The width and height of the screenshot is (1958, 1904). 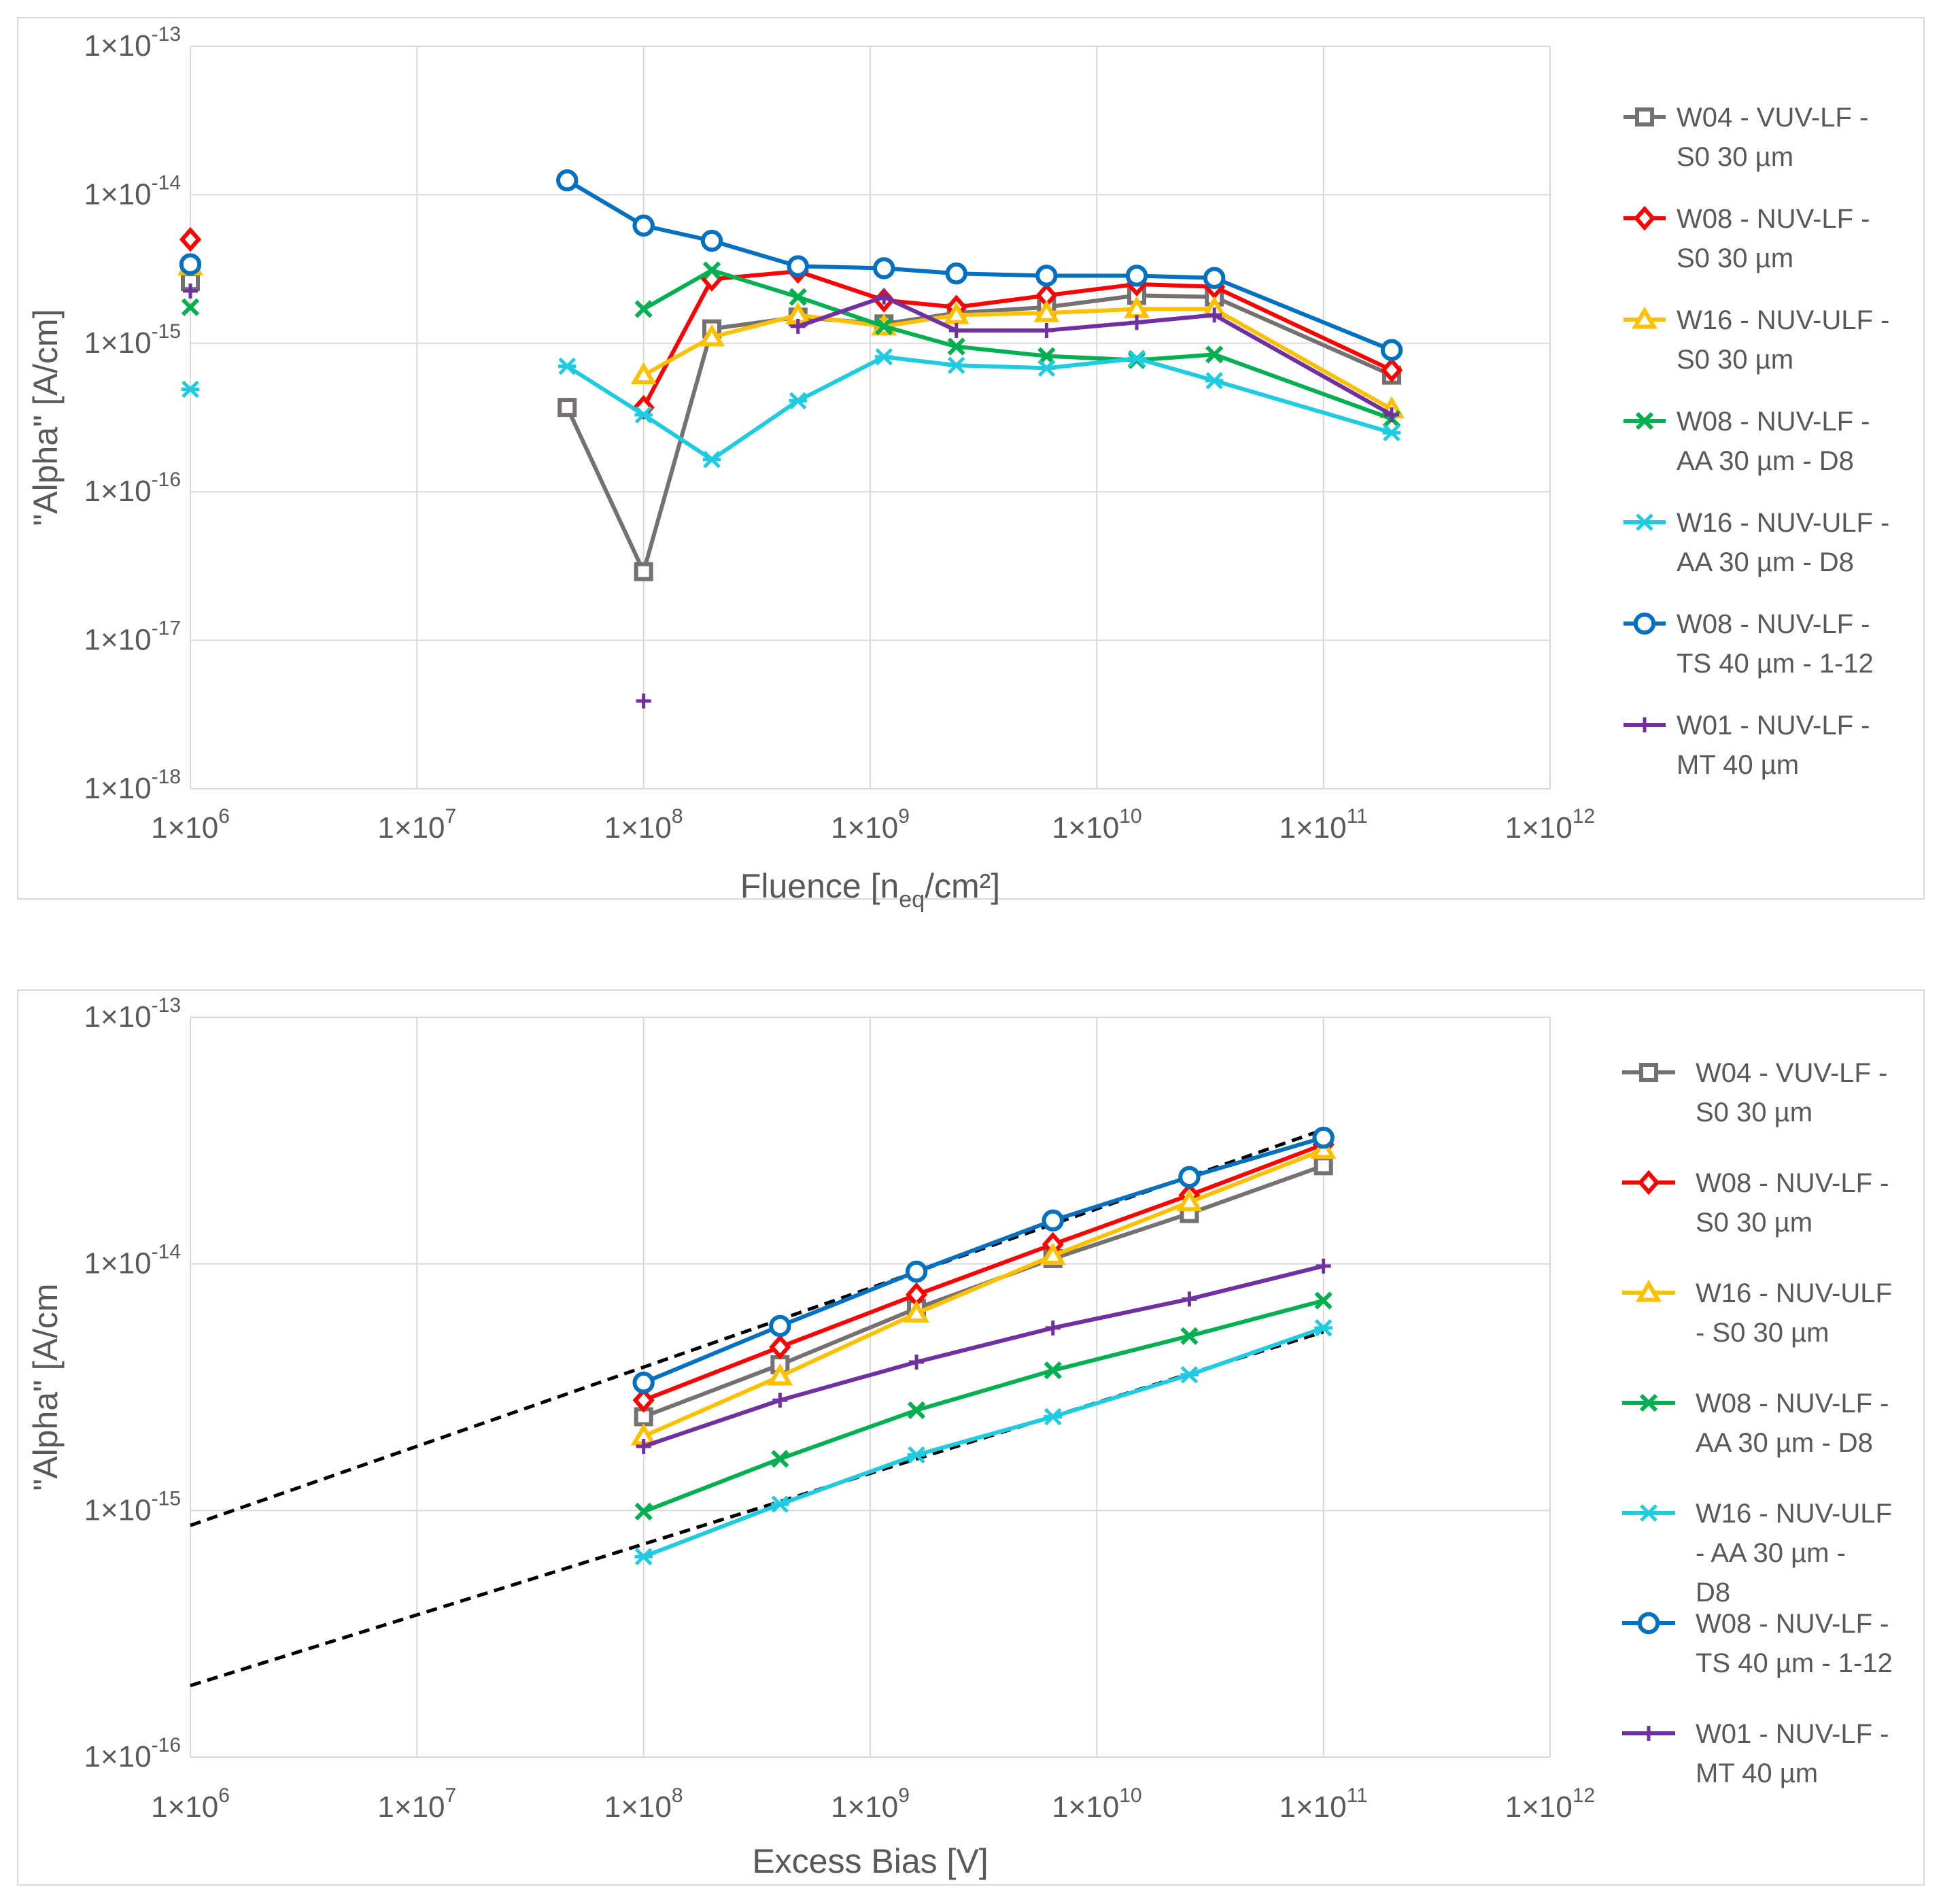 I want to click on y-tick-label: 1×10⁻¹⁸, so click(x=132, y=786).